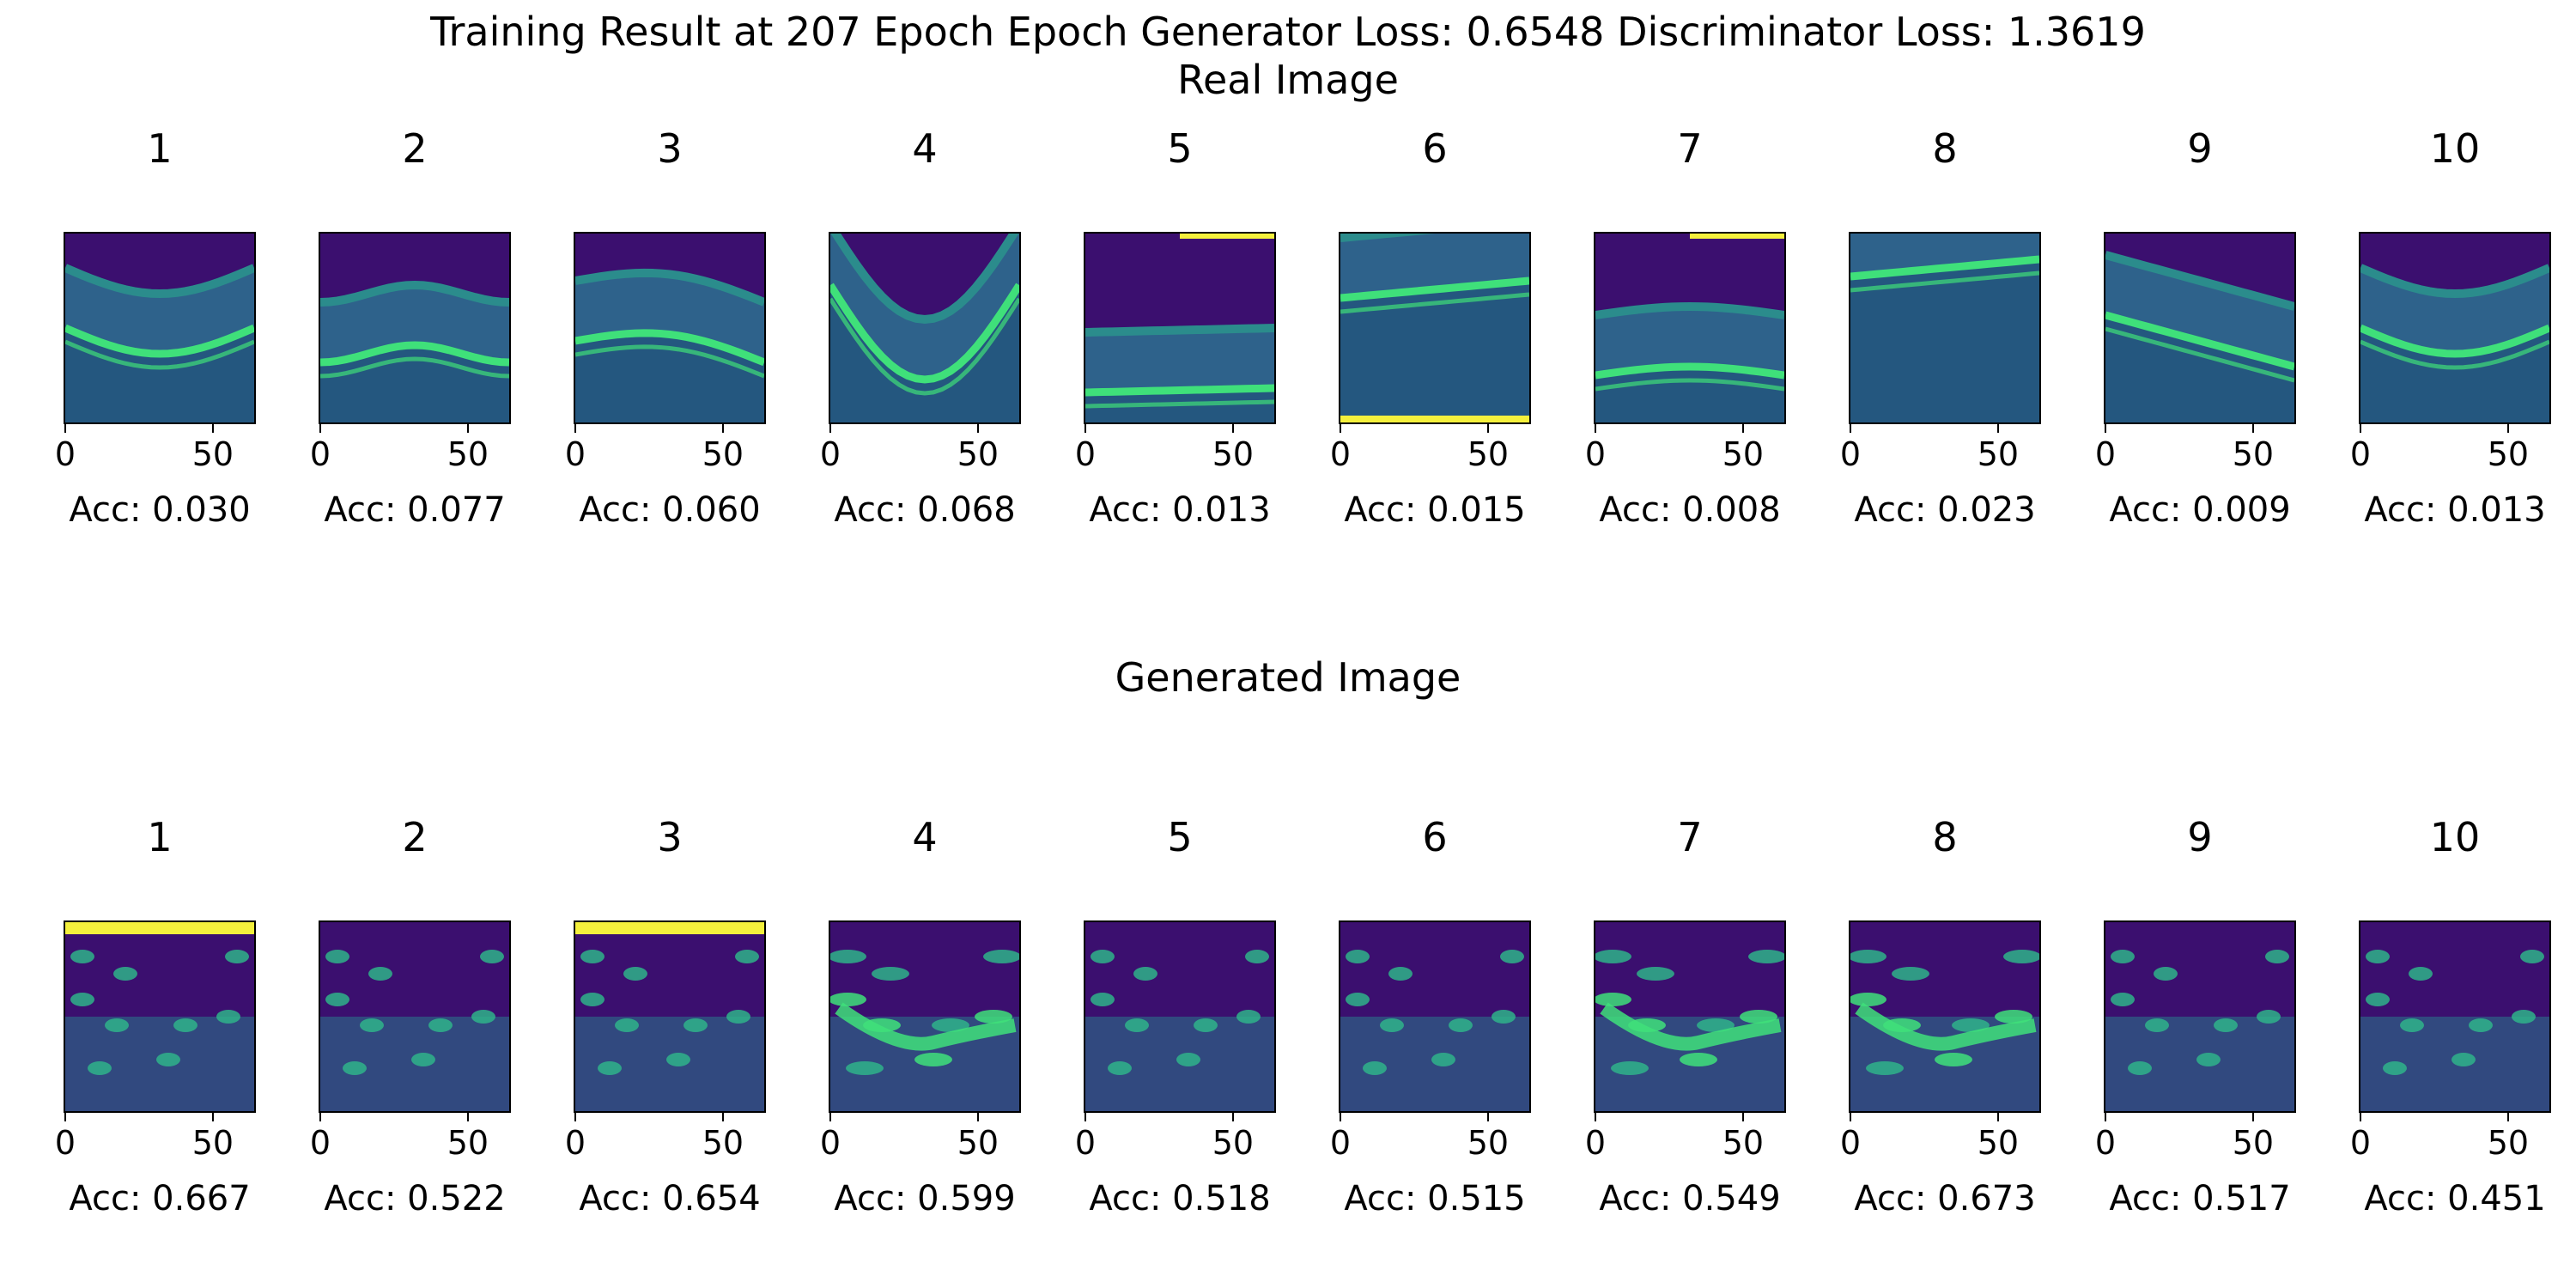  I want to click on accuracy-label: Acc: 0.673, so click(1945, 1199).